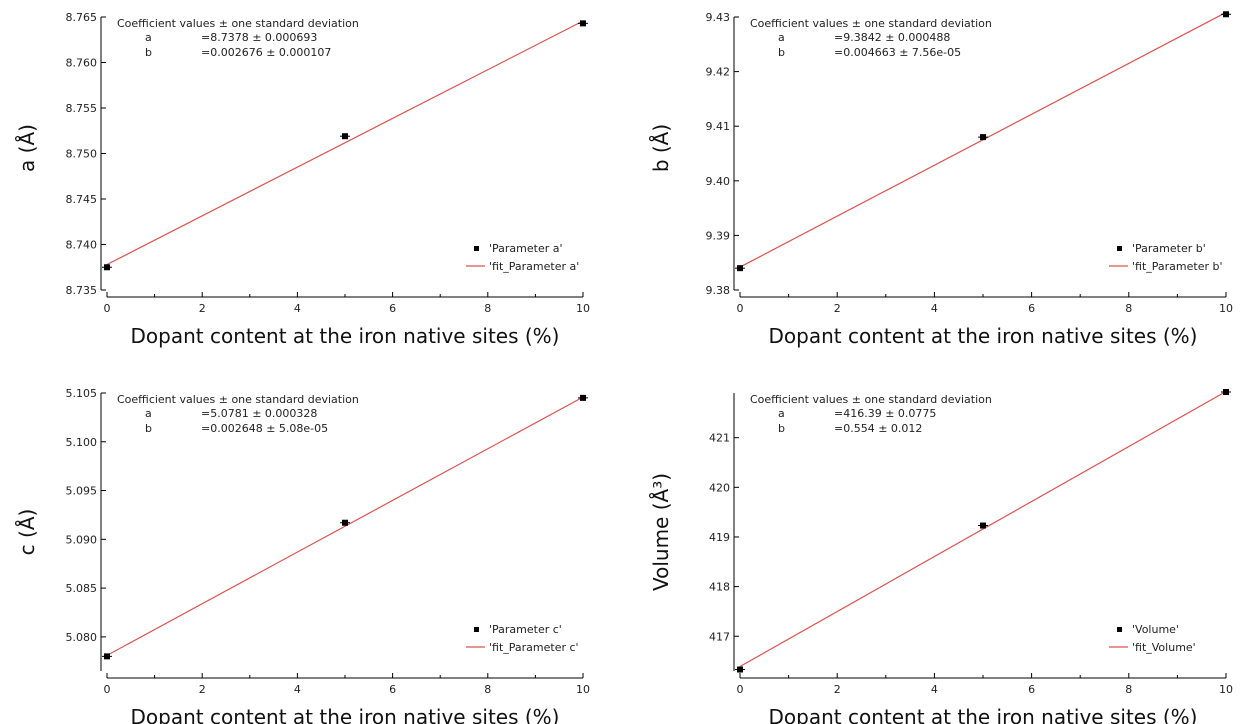  Describe the element at coordinates (259, 37) in the screenshot. I see `coefficient-value: =8.7378 ± 0.000693` at that location.